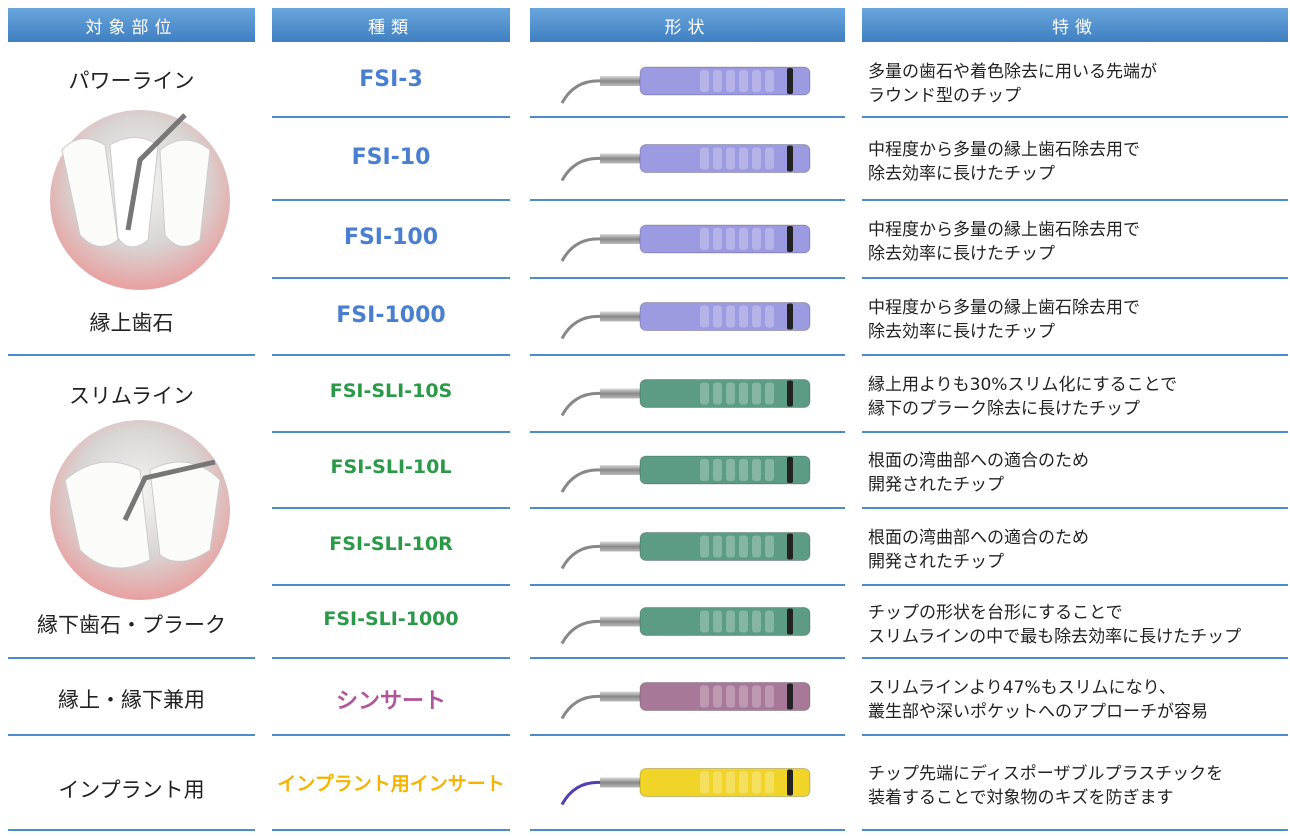 The height and width of the screenshot is (836, 1290). Describe the element at coordinates (391, 237) in the screenshot. I see `tip-name: FSI-100` at that location.